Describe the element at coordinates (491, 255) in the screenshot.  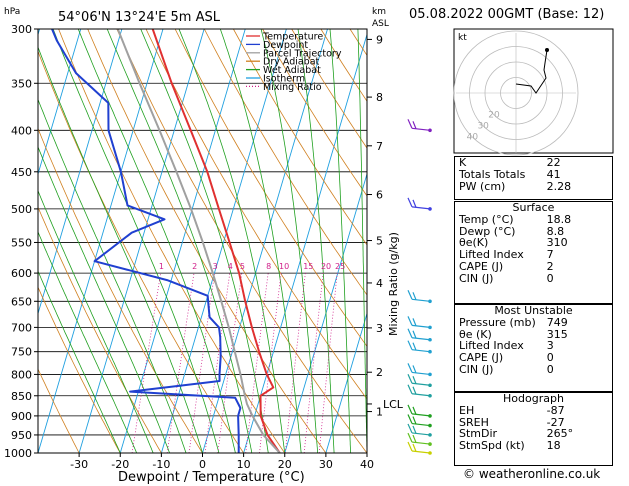
I see `surface-label: Lifted Index` at that location.